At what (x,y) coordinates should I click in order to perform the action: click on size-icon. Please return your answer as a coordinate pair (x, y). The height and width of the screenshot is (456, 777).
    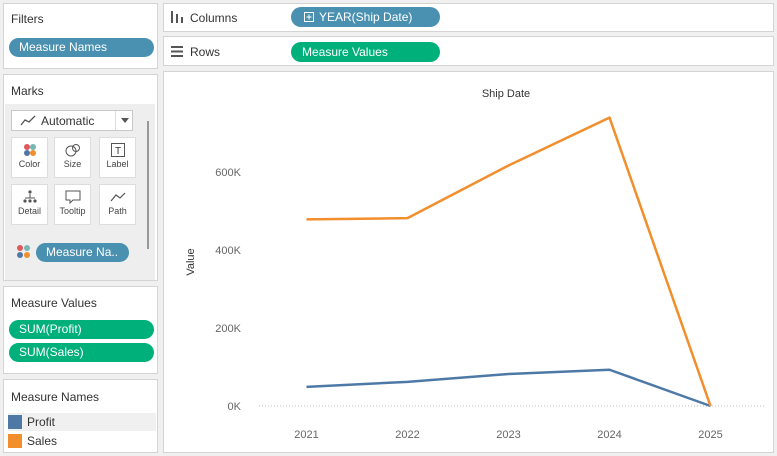
    Looking at the image, I should click on (72, 150).